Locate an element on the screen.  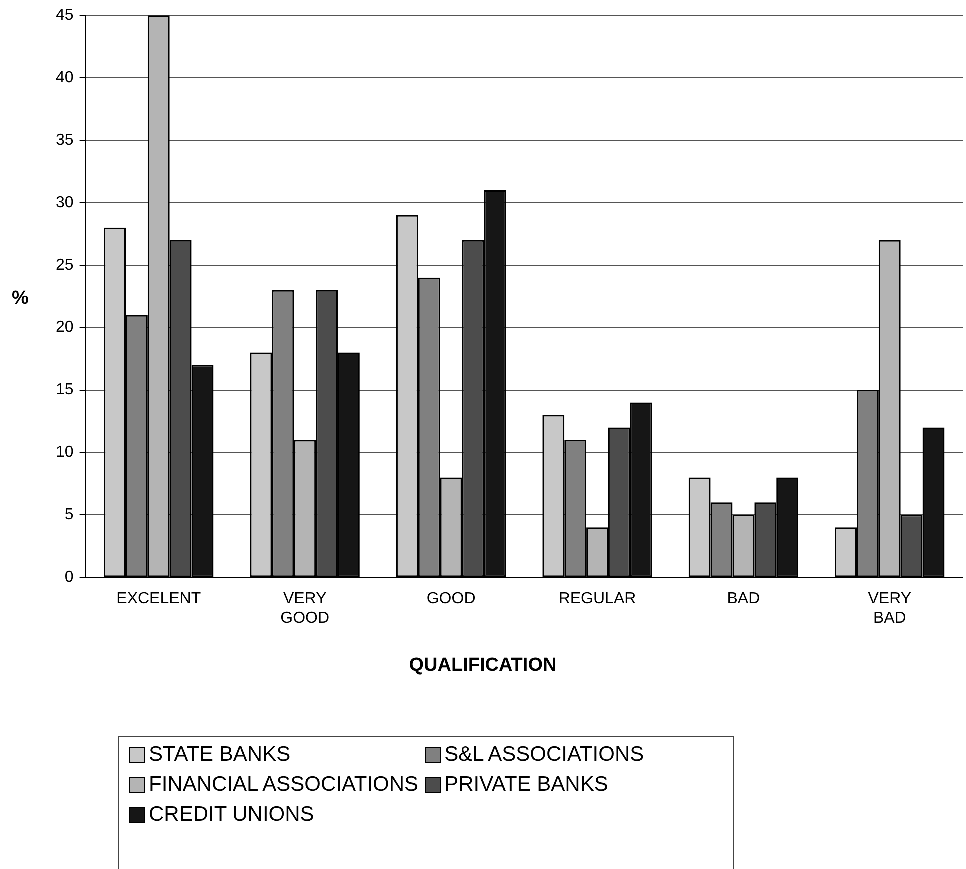
y-tick-label: 0 is located at coordinates (69, 577).